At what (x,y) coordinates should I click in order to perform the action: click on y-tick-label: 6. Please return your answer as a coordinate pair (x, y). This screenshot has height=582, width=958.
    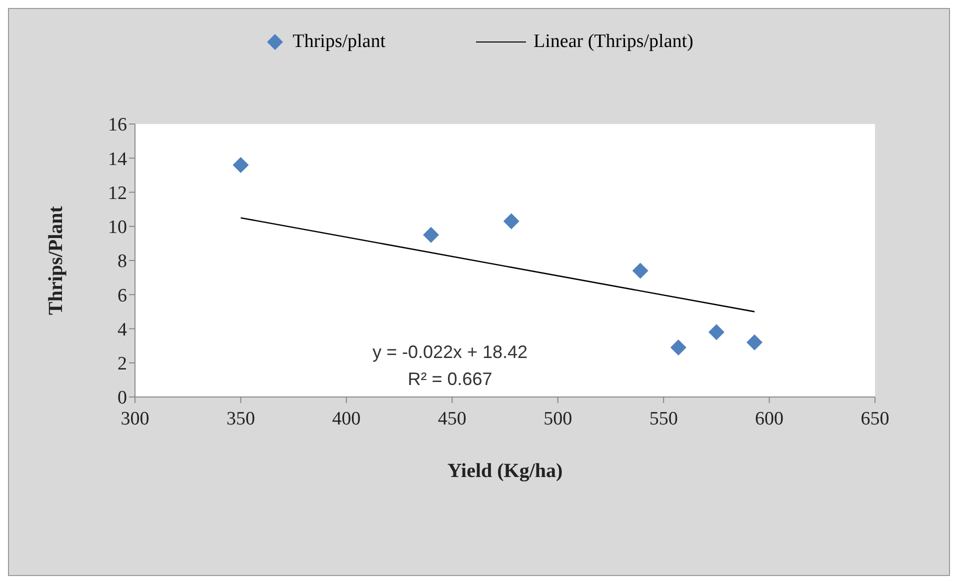
    Looking at the image, I should click on (122, 295).